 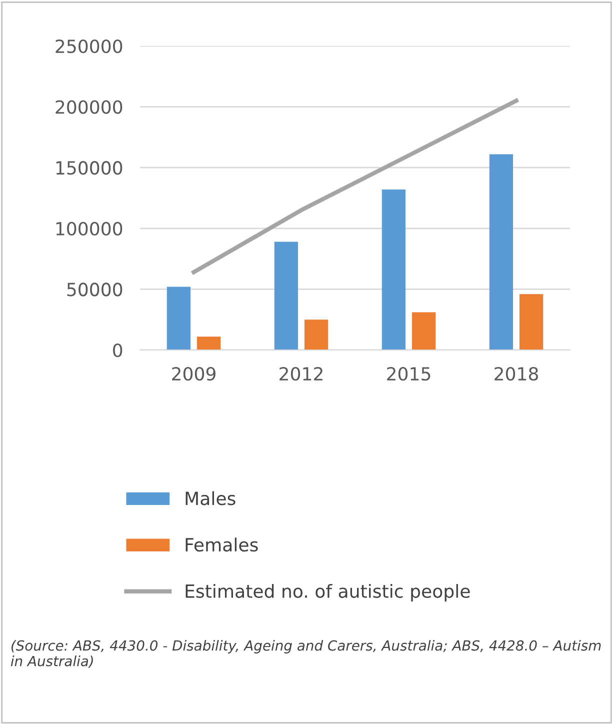 I want to click on line-series, so click(x=355, y=186).